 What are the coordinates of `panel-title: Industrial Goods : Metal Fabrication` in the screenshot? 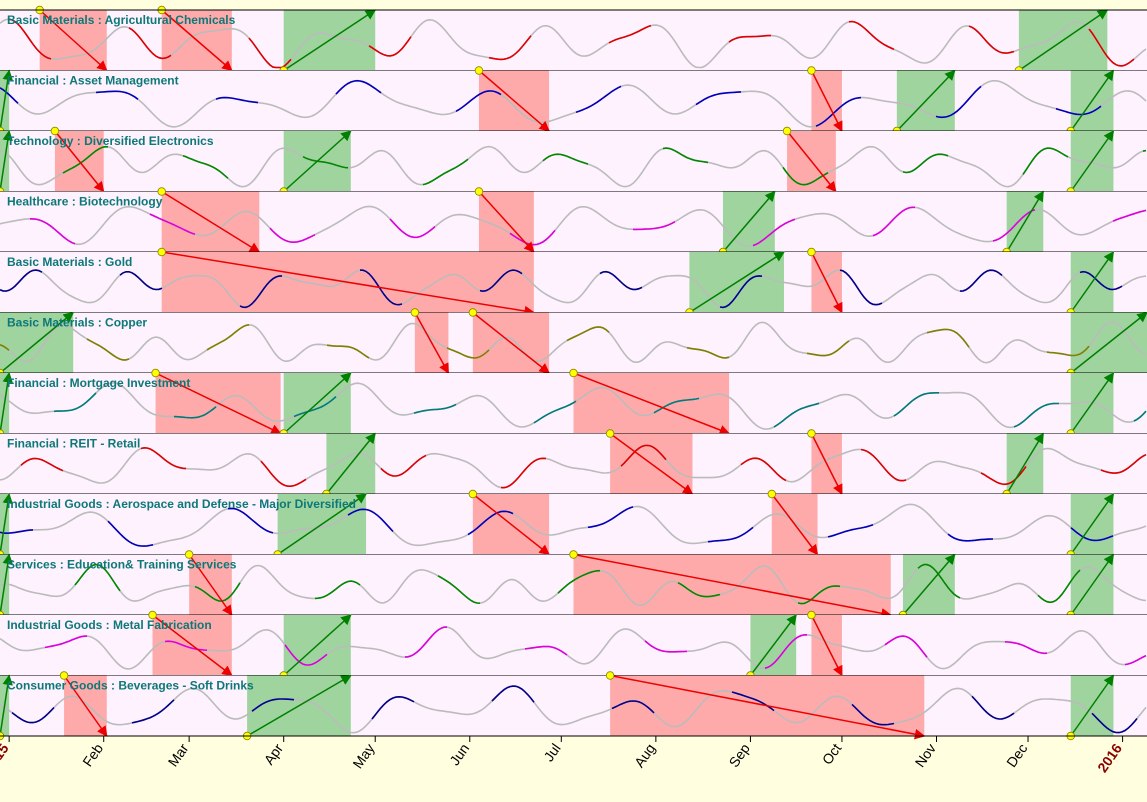 It's located at (109, 625).